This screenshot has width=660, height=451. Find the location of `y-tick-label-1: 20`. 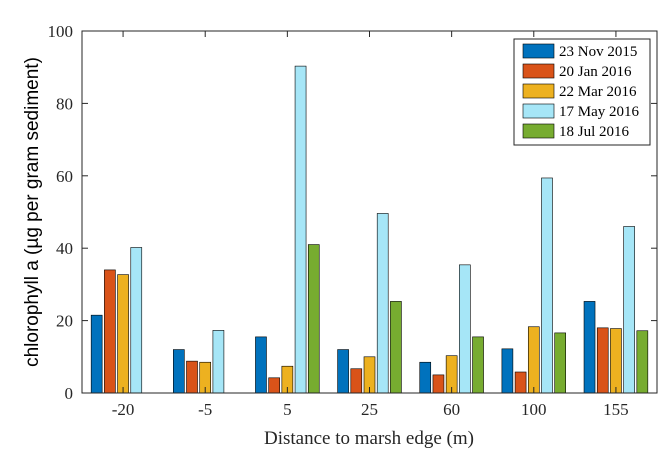

y-tick-label-1: 20 is located at coordinates (64, 321).